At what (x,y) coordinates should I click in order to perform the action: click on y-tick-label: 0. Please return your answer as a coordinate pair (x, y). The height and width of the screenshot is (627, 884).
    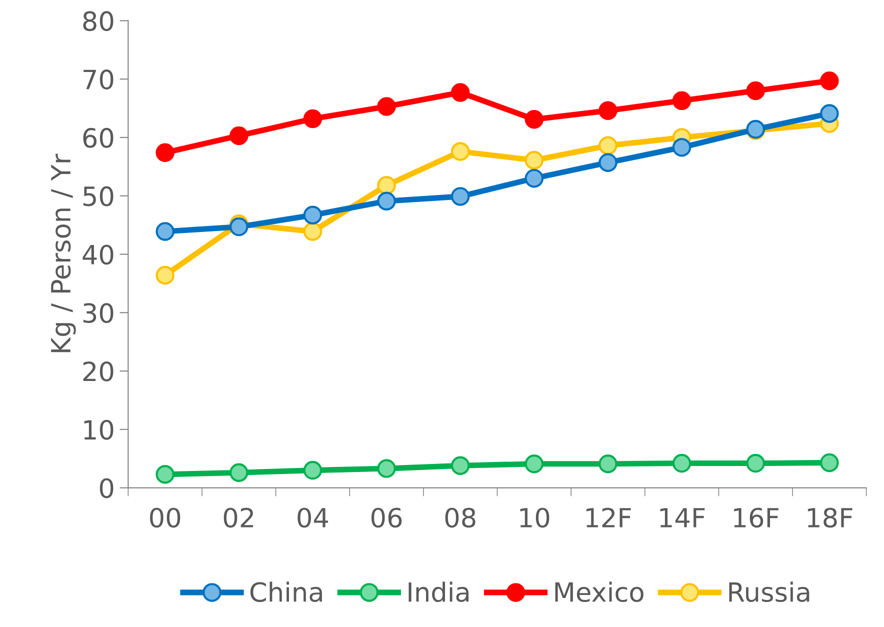
    Looking at the image, I should click on (107, 488).